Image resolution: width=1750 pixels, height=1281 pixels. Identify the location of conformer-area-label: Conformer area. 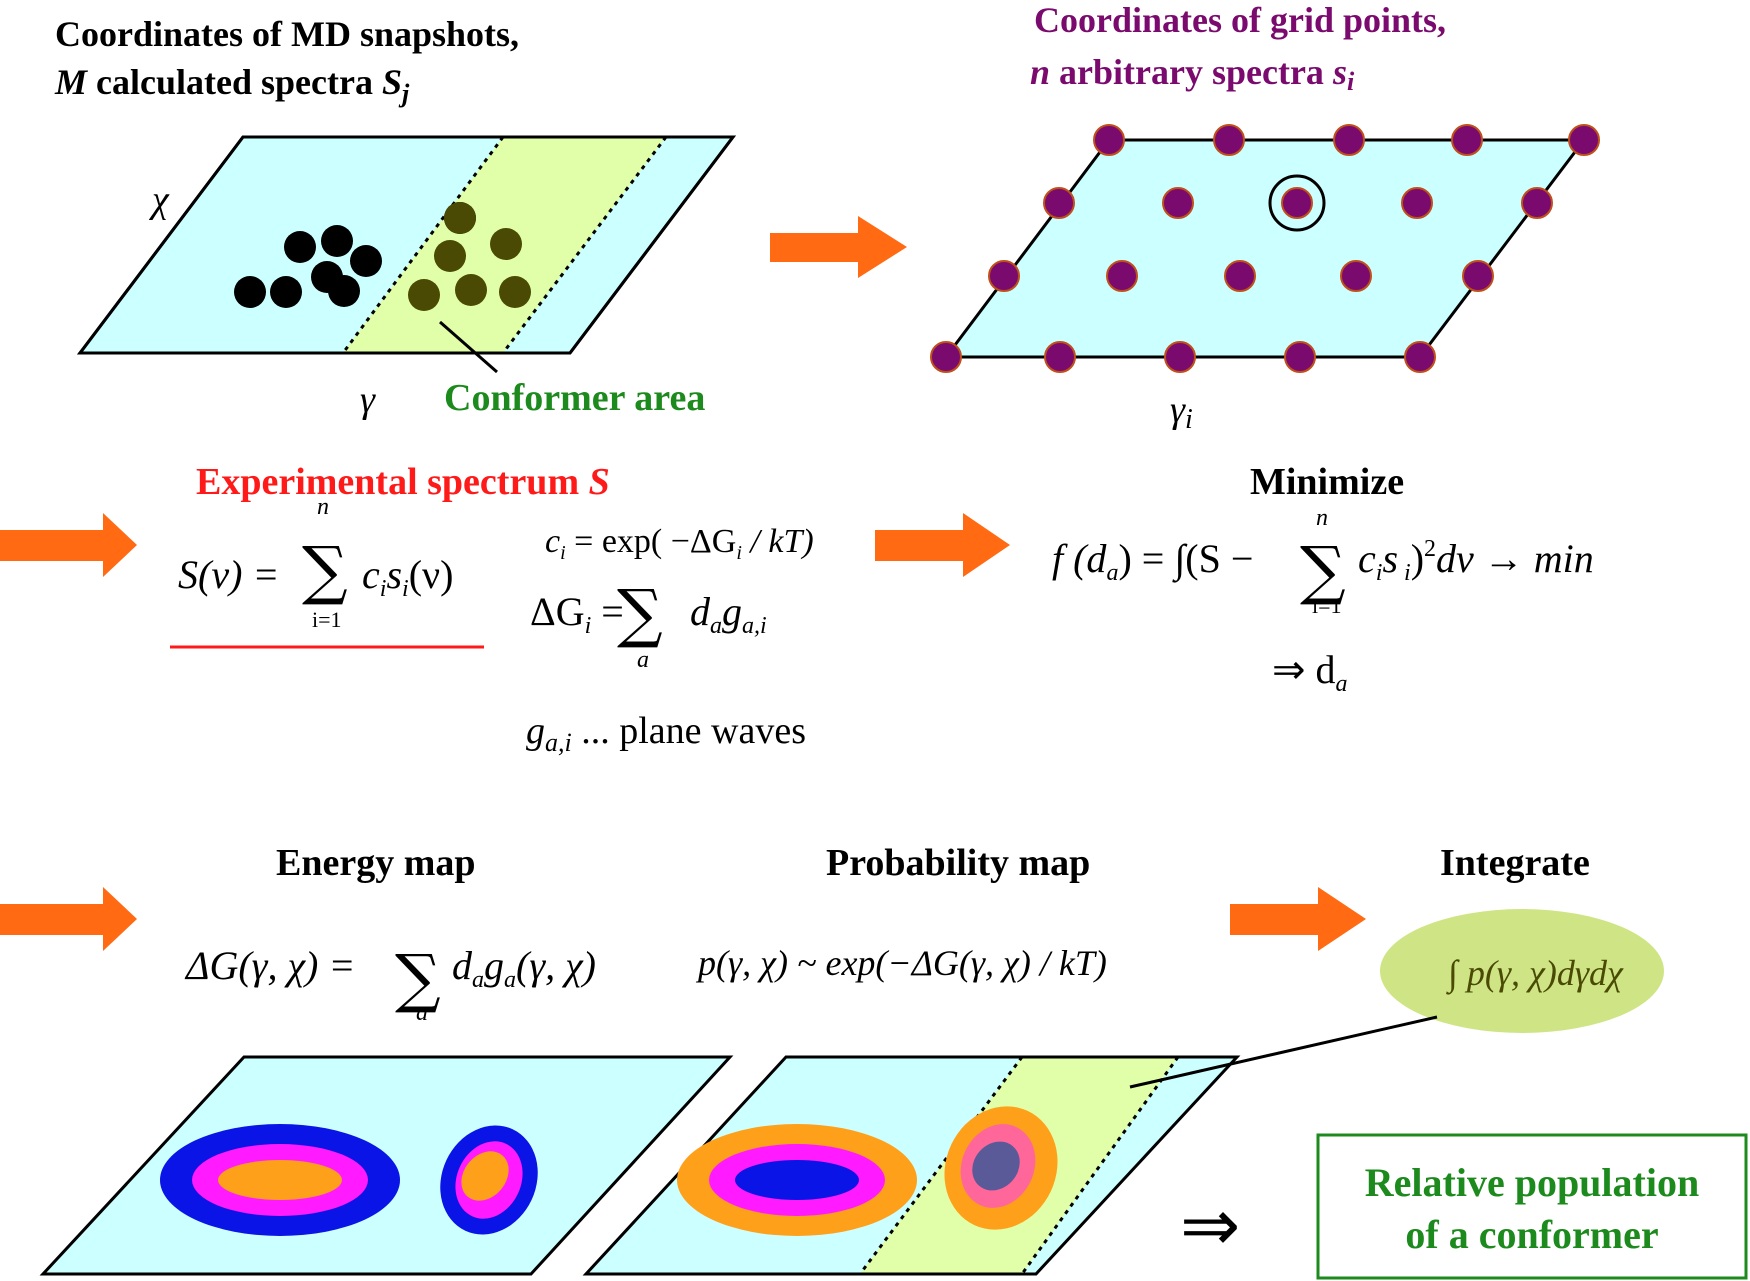
(574, 398).